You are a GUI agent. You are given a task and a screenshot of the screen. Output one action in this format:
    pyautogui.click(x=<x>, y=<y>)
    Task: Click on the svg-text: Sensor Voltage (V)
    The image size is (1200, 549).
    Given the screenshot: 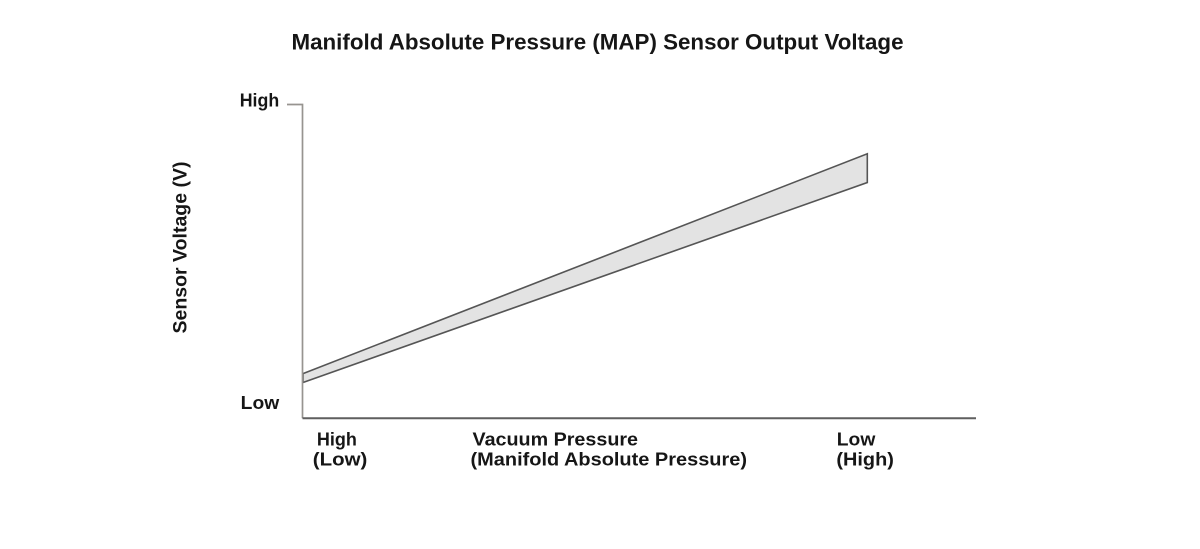 What is the action you would take?
    pyautogui.click(x=181, y=248)
    